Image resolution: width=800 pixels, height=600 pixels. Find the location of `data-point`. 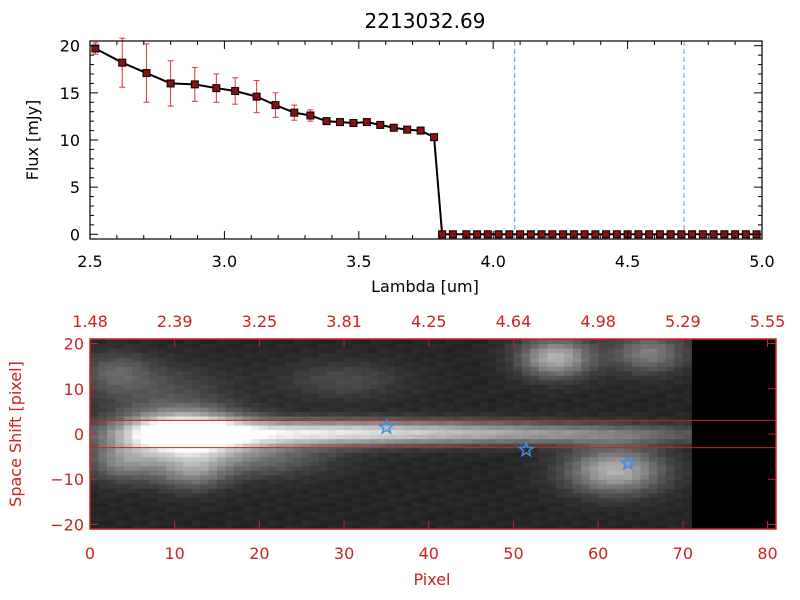

data-point is located at coordinates (275, 105).